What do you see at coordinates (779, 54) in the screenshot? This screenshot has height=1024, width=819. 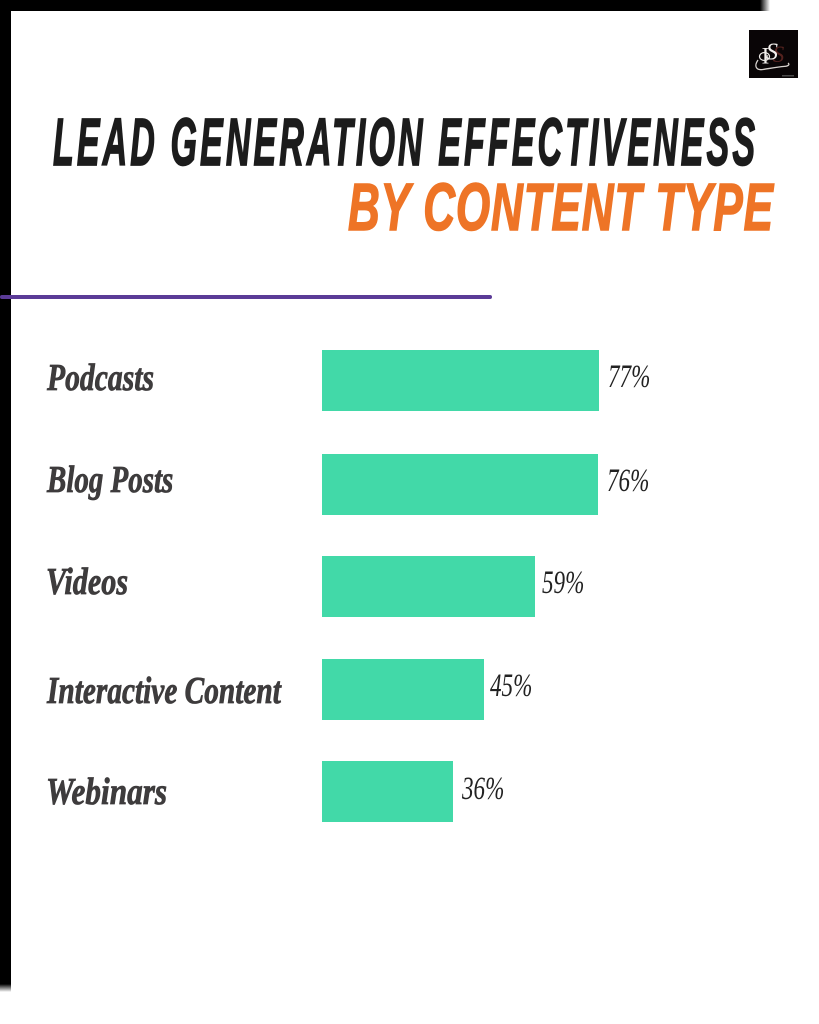 I see `svg-text: S` at bounding box center [779, 54].